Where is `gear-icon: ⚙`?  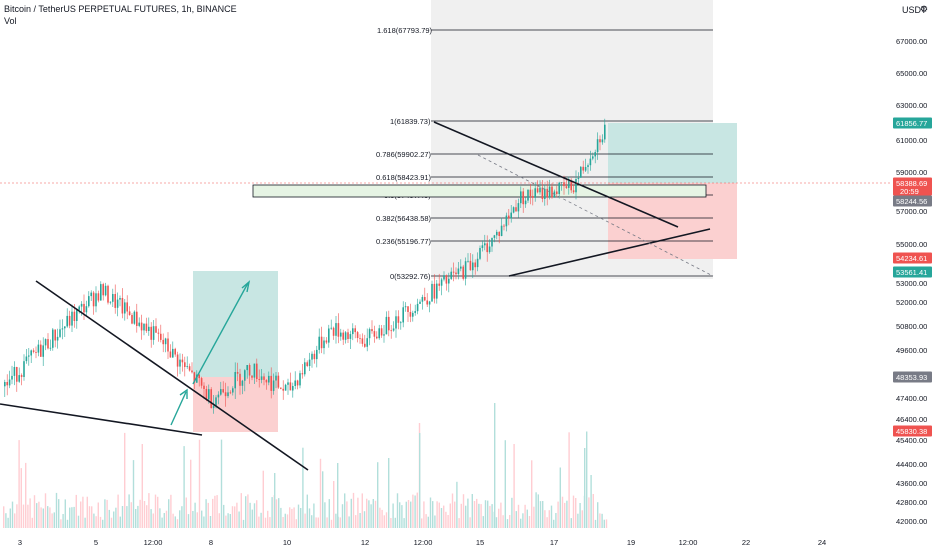
gear-icon: ⚙ is located at coordinates (924, 9).